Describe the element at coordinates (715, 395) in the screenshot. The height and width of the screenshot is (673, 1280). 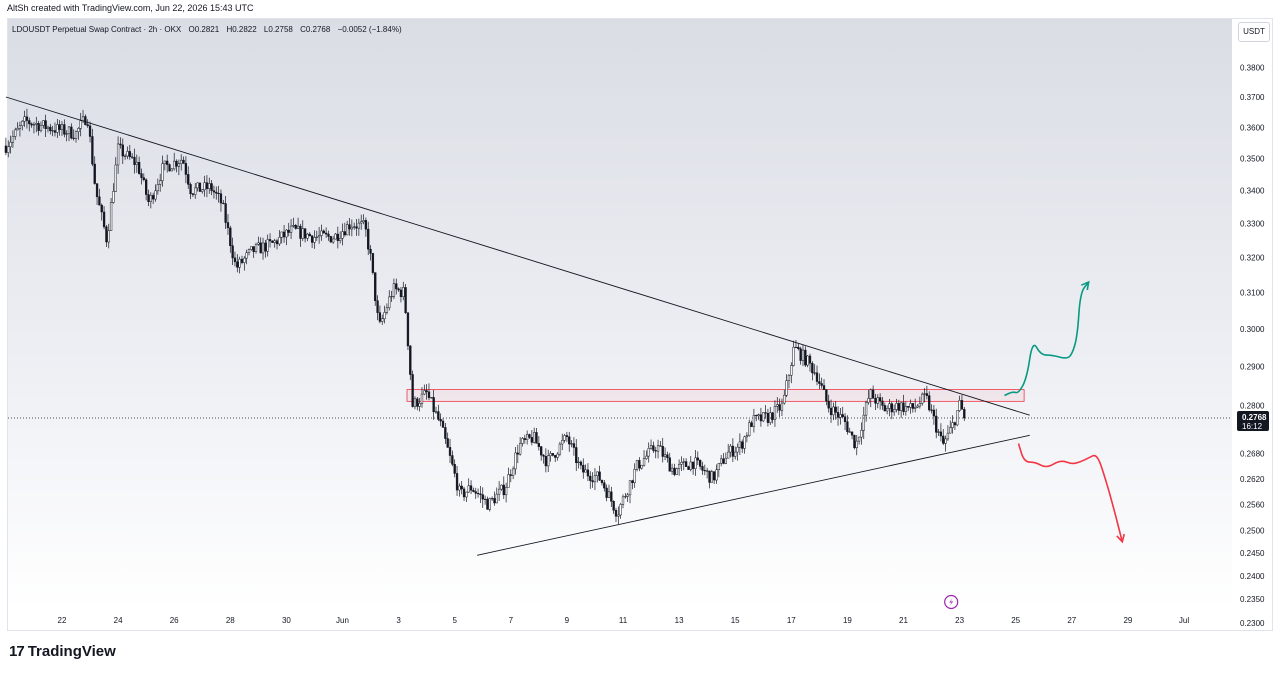
I see `resistance-zone` at that location.